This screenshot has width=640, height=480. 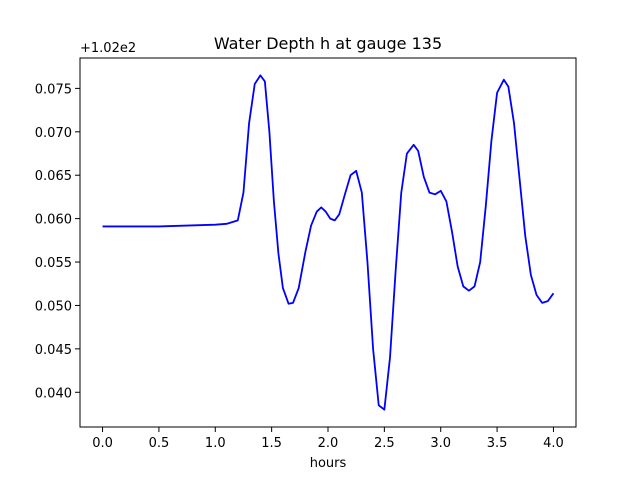 What do you see at coordinates (53, 220) in the screenshot?
I see `y-tick-label: 0.060` at bounding box center [53, 220].